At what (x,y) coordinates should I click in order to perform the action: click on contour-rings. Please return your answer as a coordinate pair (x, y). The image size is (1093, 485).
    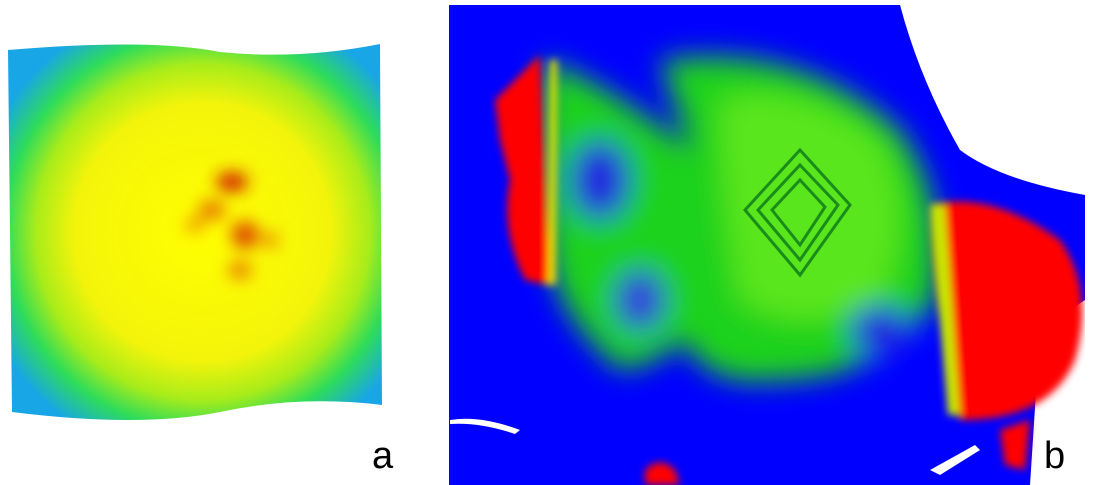
    Looking at the image, I should click on (797, 212).